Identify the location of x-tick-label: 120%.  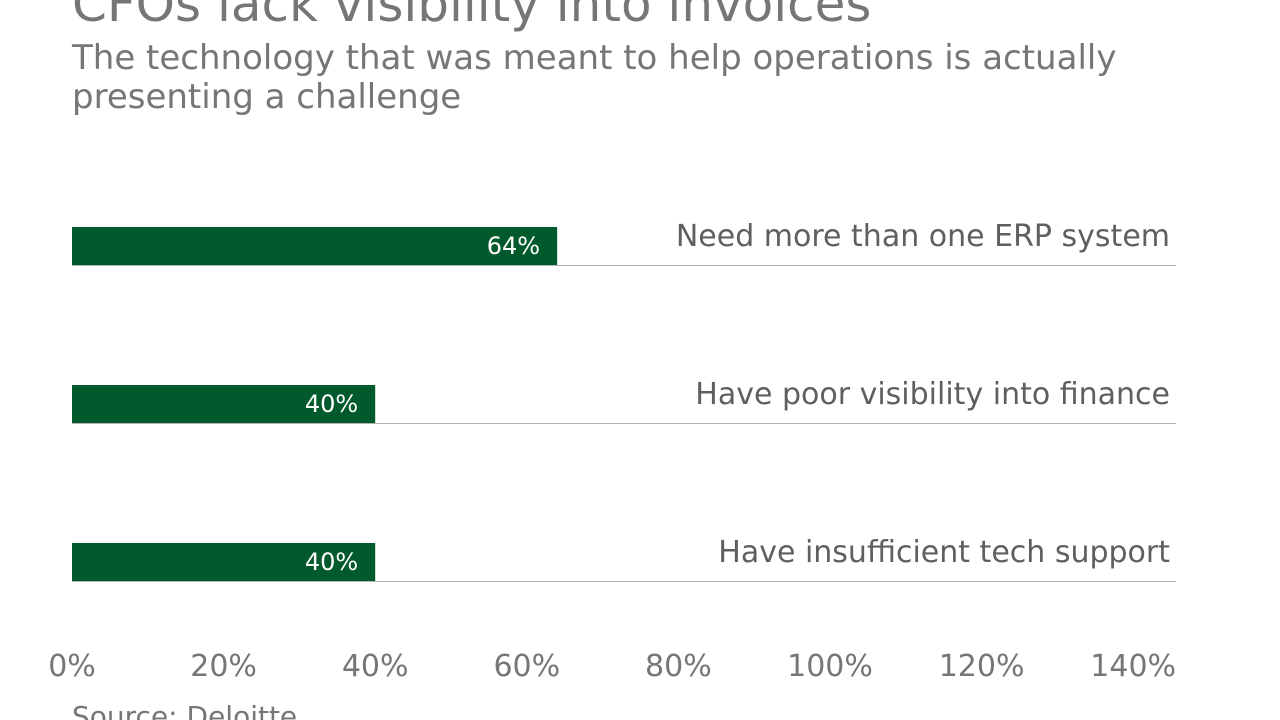
(982, 666).